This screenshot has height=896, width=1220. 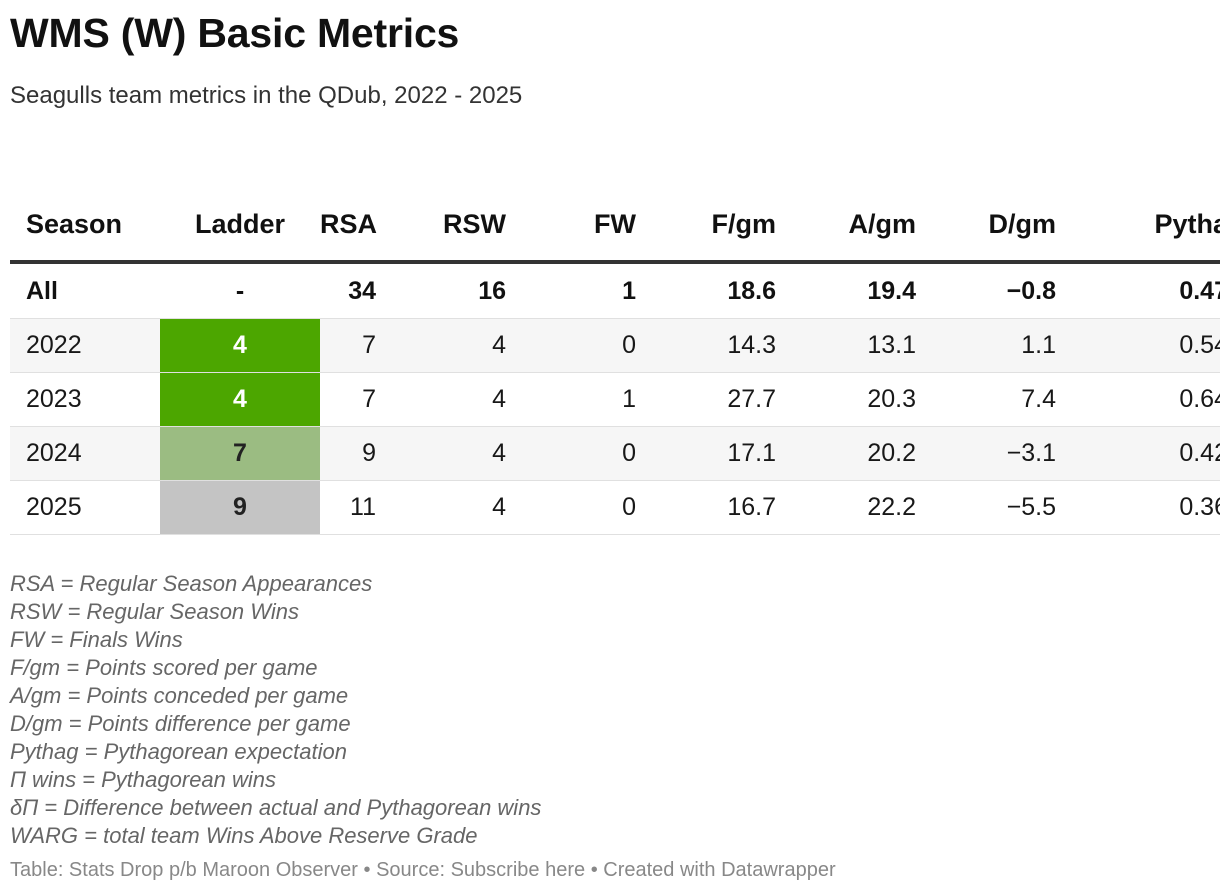 I want to click on table-row: 2023 4 7 4 1 27.7 20.3 7.4 0.64, so click(x=615, y=399).